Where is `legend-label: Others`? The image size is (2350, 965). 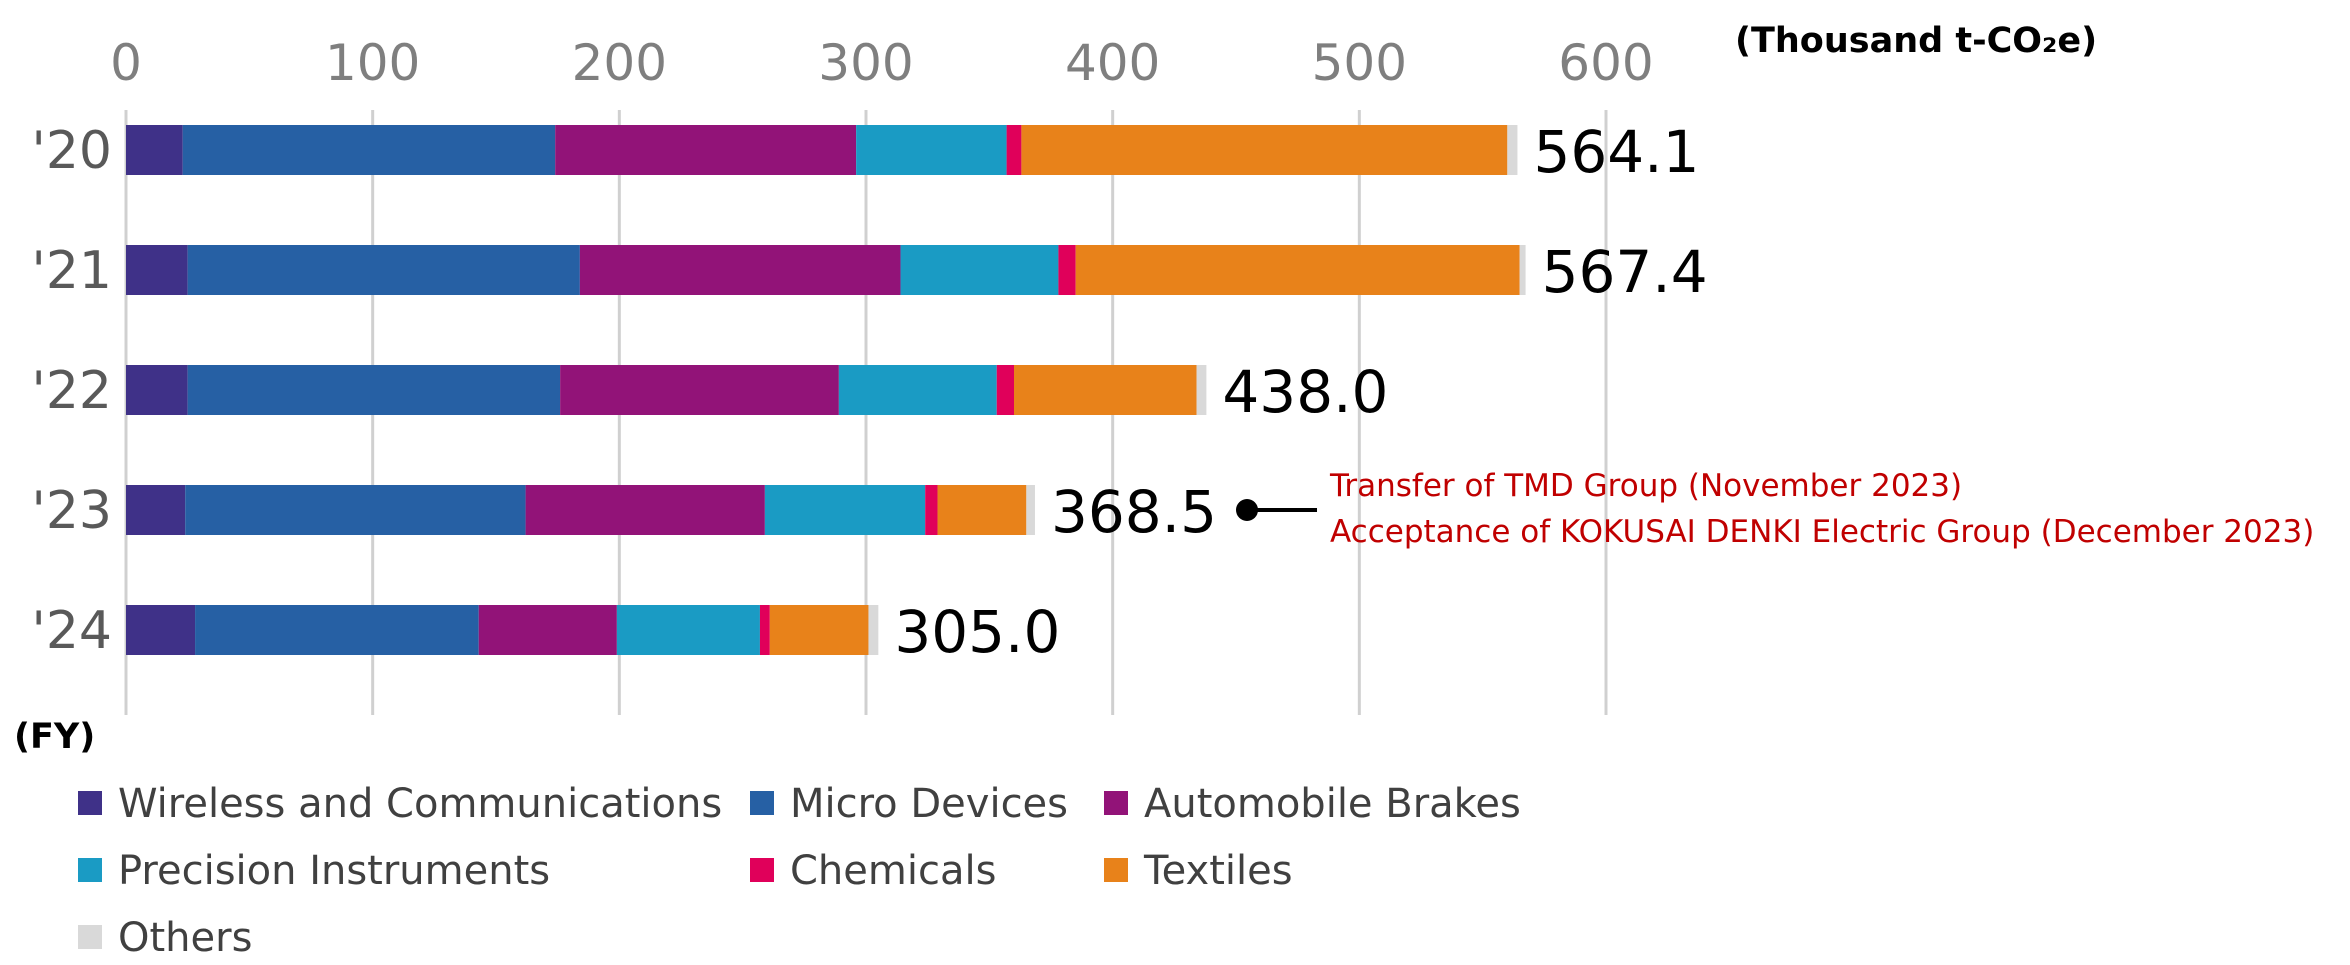
legend-label: Others is located at coordinates (185, 938).